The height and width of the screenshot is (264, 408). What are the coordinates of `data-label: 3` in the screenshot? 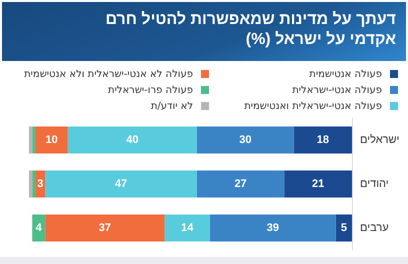 It's located at (40, 184).